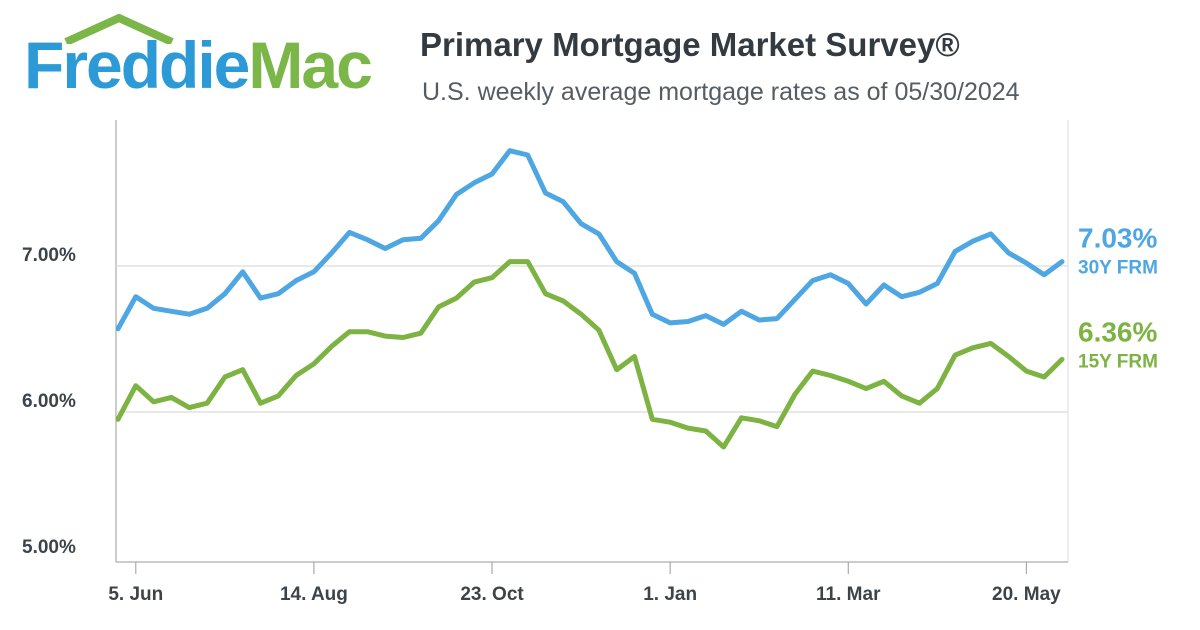 This screenshot has height=630, width=1200. Describe the element at coordinates (310, 65) in the screenshot. I see `logo-word-mac: Mac` at that location.